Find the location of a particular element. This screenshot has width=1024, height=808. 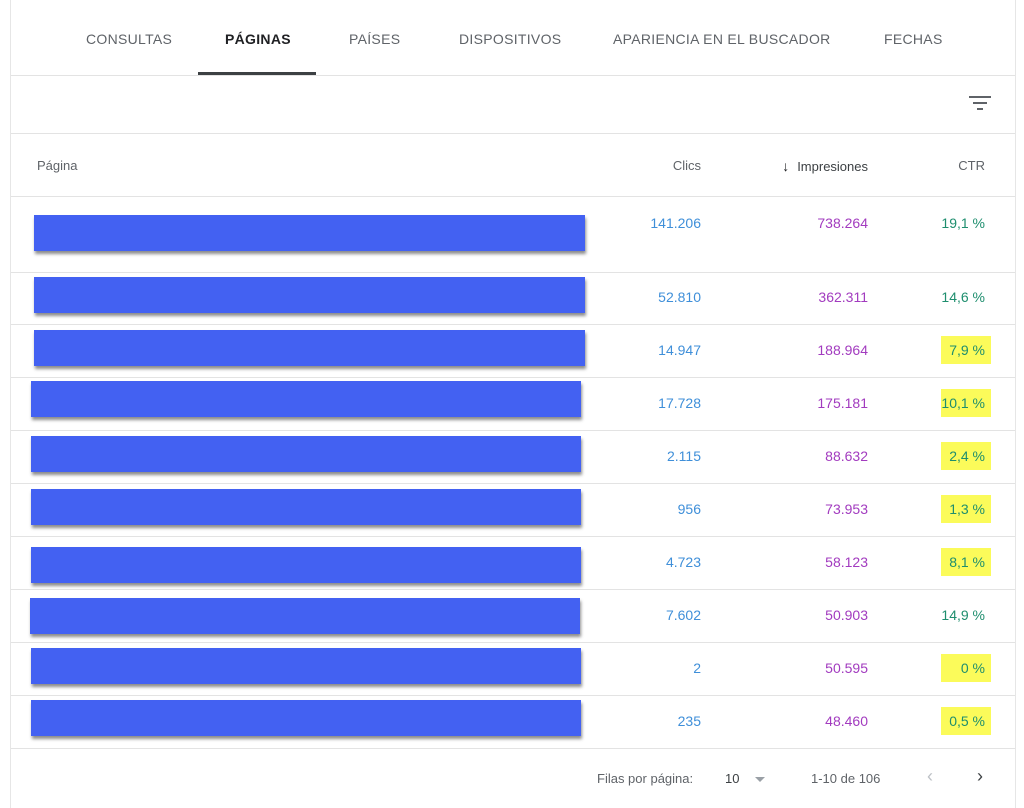

impressions-value: 88.632 is located at coordinates (846, 456).